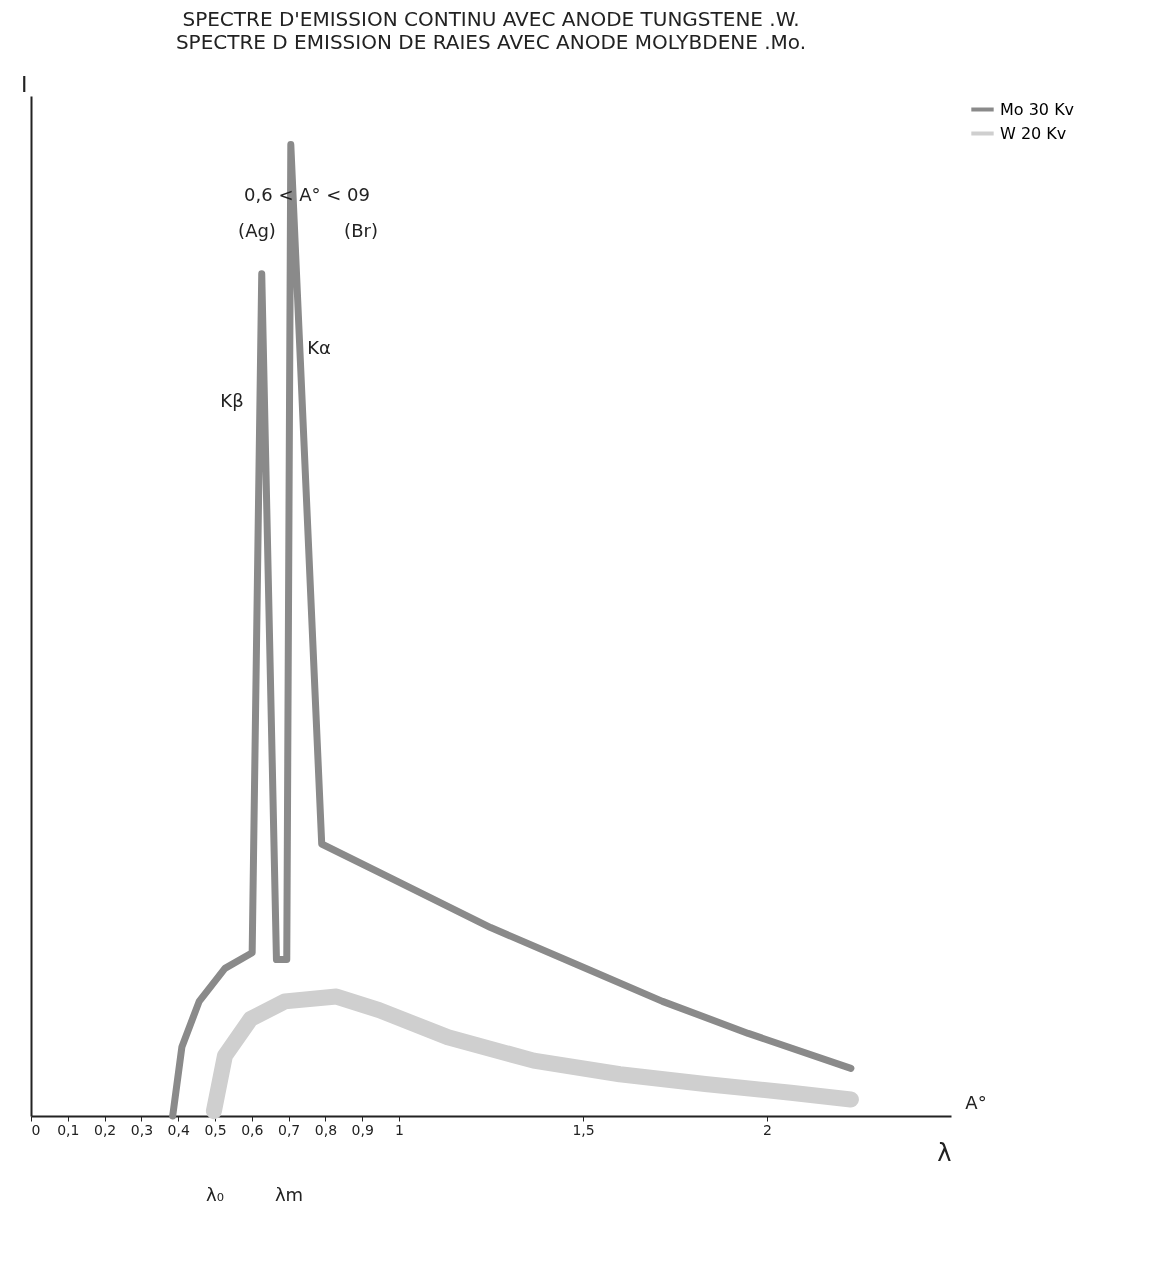  I want to click on x-tick-label: 2, so click(767, 1129).